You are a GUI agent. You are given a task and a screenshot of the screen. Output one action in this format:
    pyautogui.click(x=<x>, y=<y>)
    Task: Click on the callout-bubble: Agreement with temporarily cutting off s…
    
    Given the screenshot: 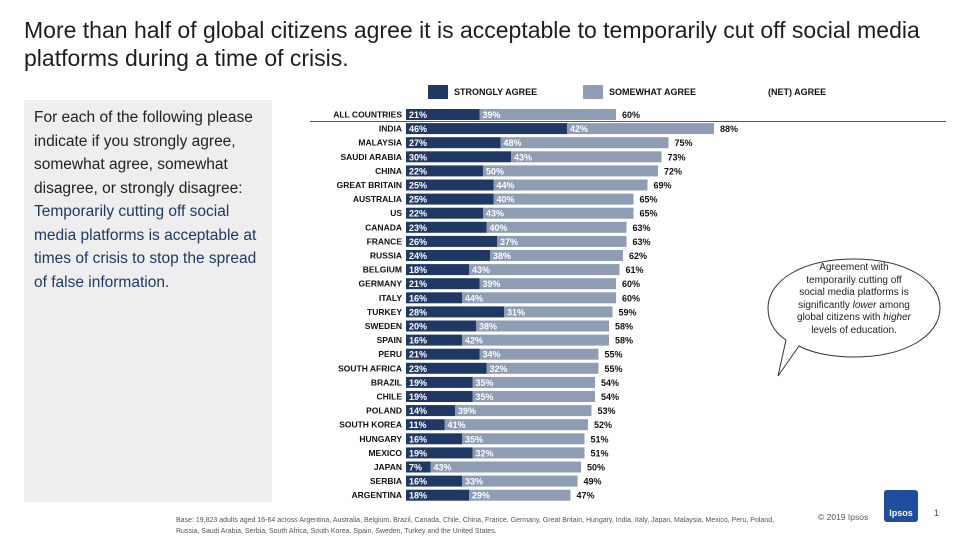 What is the action you would take?
    pyautogui.click(x=854, y=318)
    